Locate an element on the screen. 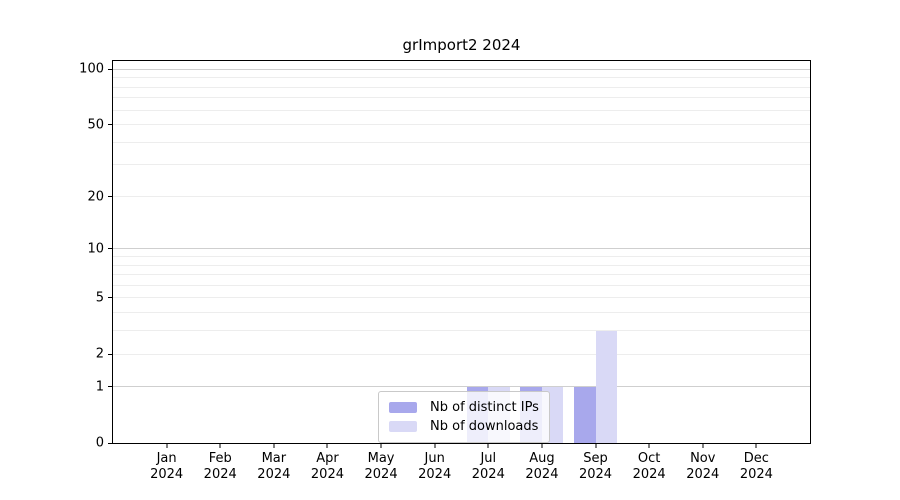 This screenshot has height=500, width=900. x-tick-label-Jan: Jan 2024 is located at coordinates (167, 466).